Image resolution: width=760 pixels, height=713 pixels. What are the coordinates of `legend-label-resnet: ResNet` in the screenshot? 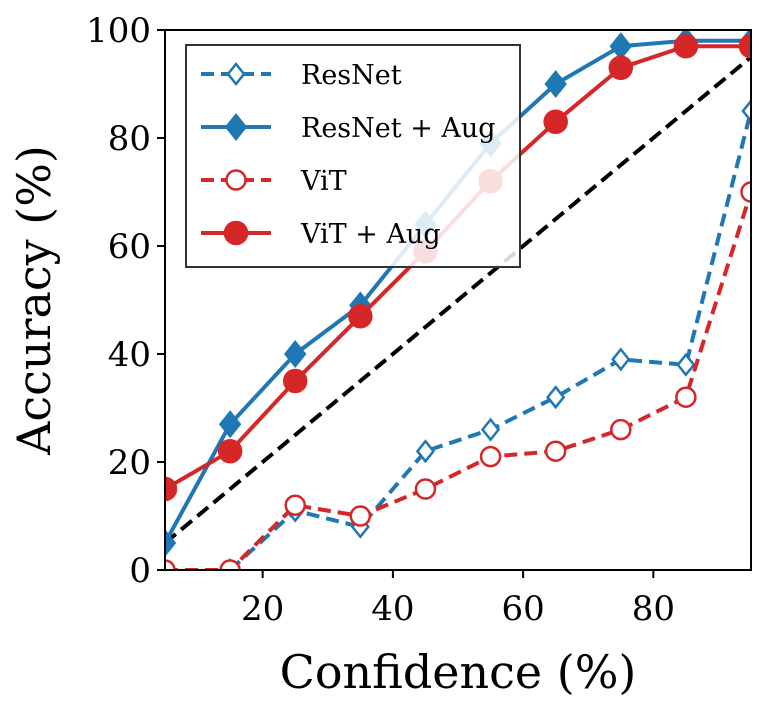 It's located at (351, 75).